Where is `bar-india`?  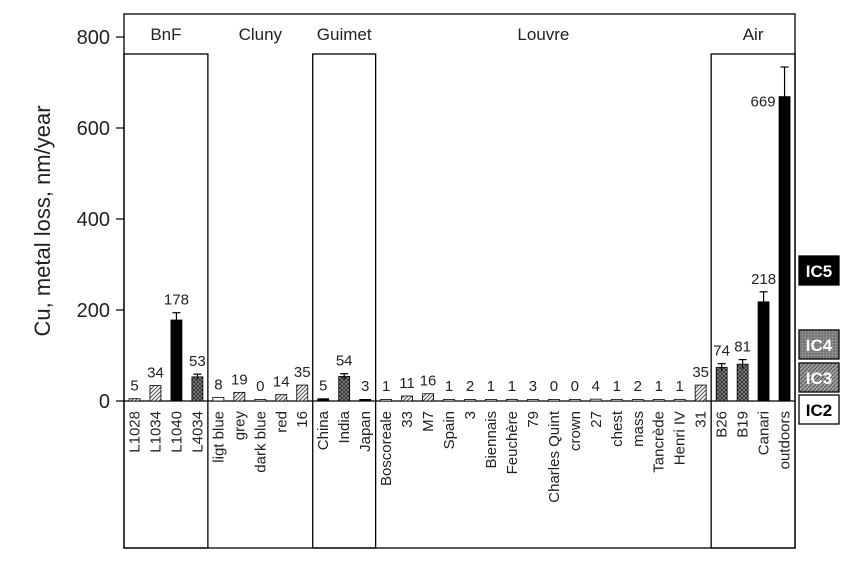 bar-india is located at coordinates (344, 389).